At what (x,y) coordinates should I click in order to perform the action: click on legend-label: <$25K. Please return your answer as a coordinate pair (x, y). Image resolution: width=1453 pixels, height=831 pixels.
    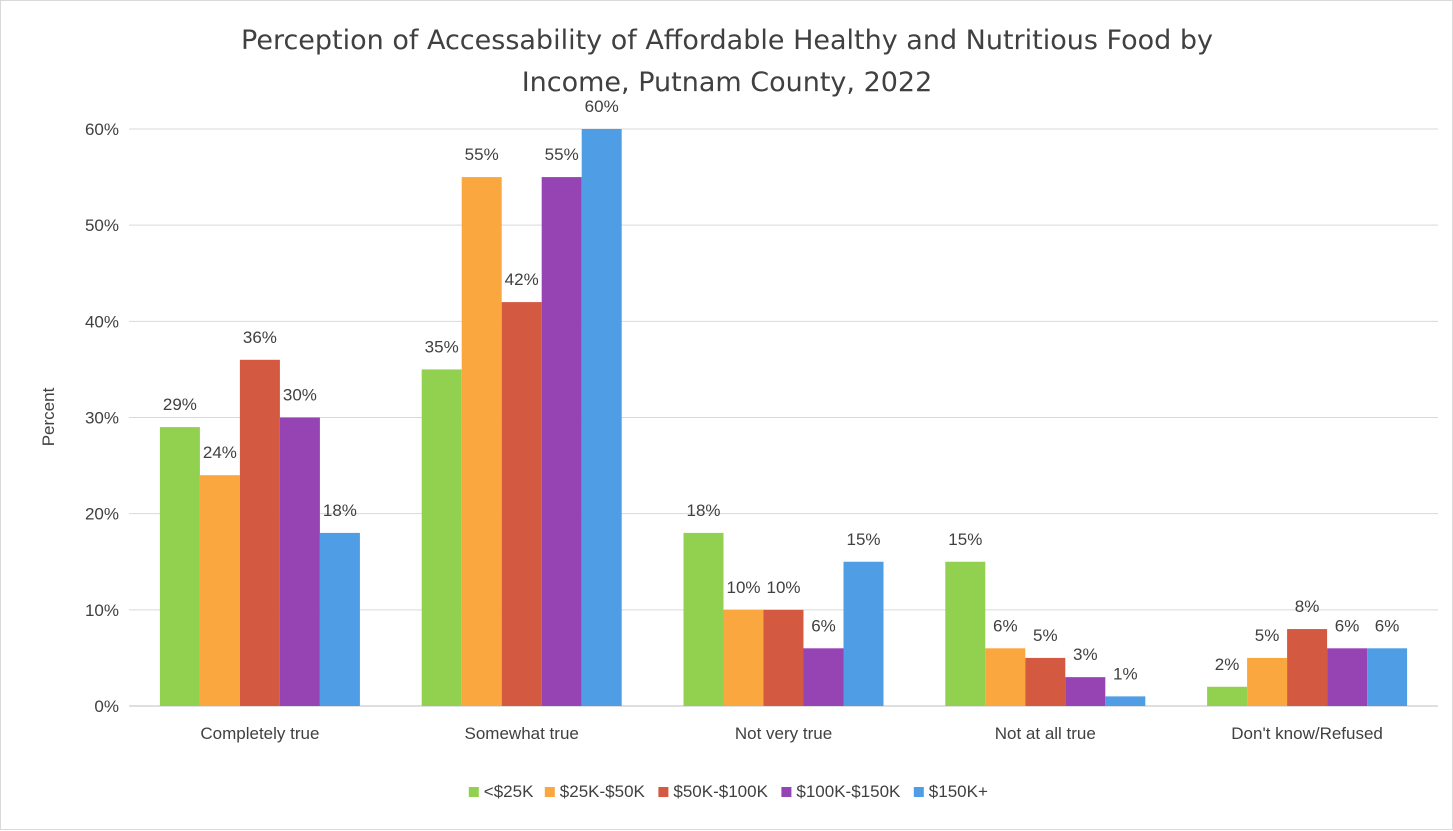
    Looking at the image, I should click on (509, 791).